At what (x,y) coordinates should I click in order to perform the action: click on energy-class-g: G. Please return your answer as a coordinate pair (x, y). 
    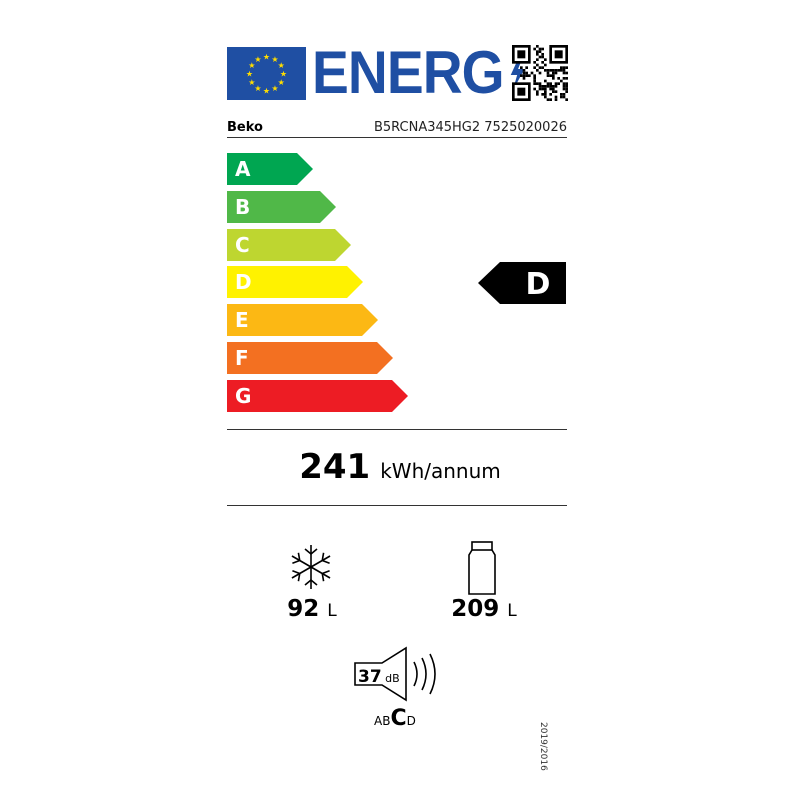
    Looking at the image, I should click on (317, 396).